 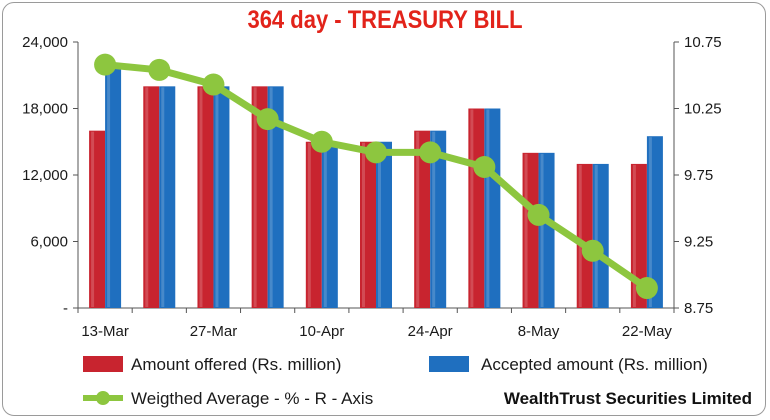 I want to click on legend-swatch-accepted, so click(x=449, y=364).